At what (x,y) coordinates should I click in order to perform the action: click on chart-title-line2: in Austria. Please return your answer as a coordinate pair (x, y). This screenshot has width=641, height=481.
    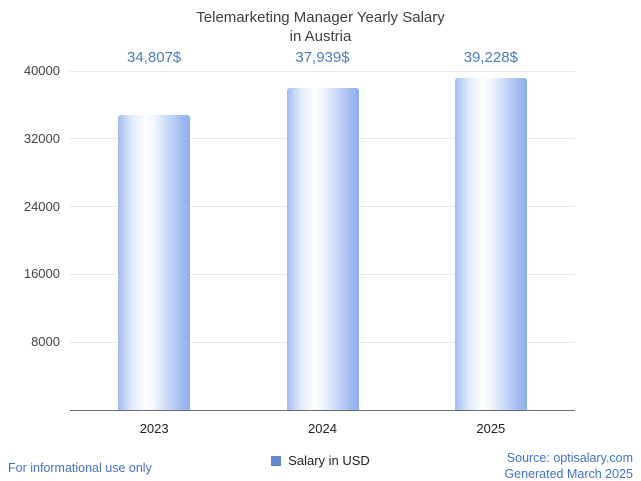
    Looking at the image, I should click on (320, 36).